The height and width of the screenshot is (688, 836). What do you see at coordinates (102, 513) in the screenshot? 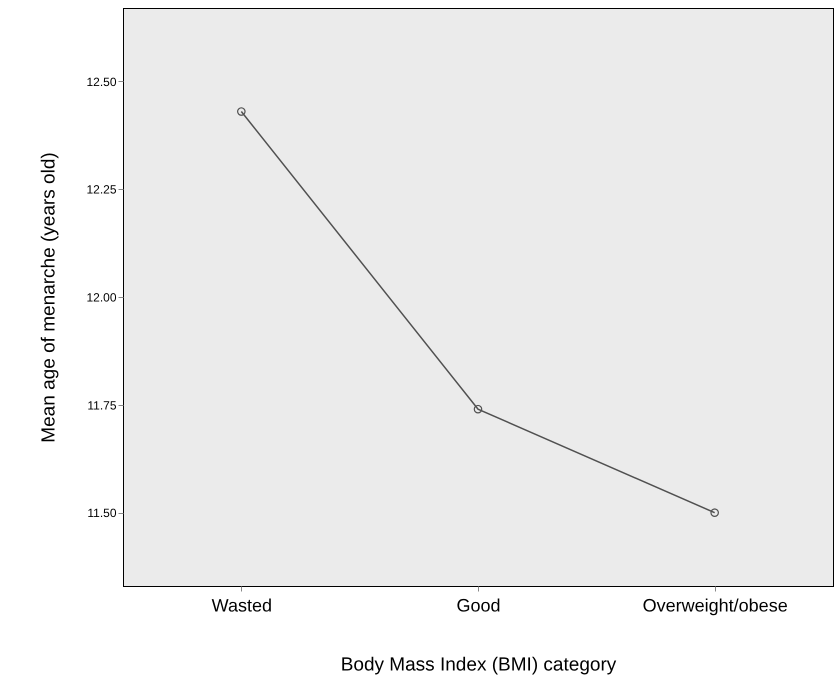
I see `y-tick-label: 11.50` at bounding box center [102, 513].